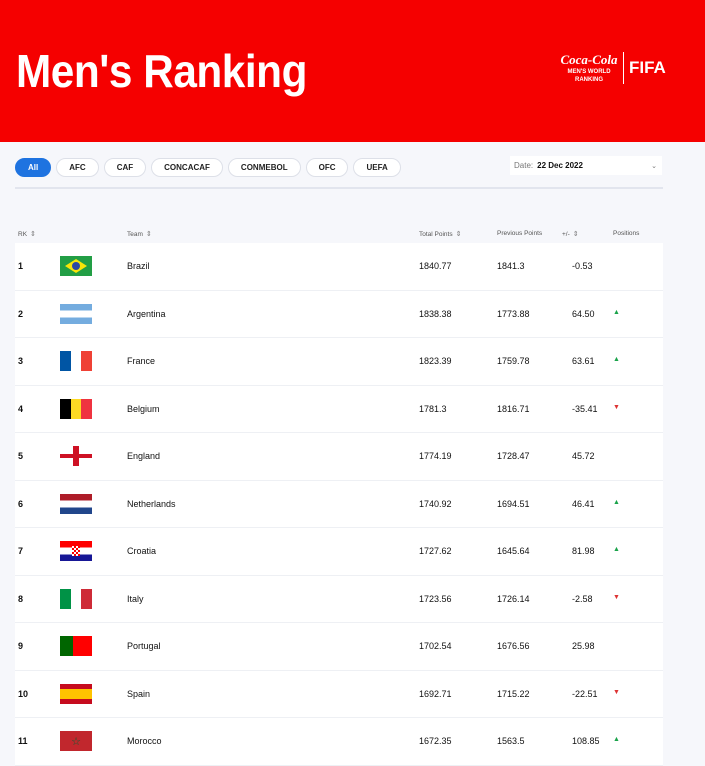 Image resolution: width=705 pixels, height=766 pixels. Describe the element at coordinates (513, 693) in the screenshot. I see `previous-points: 1715.22` at that location.